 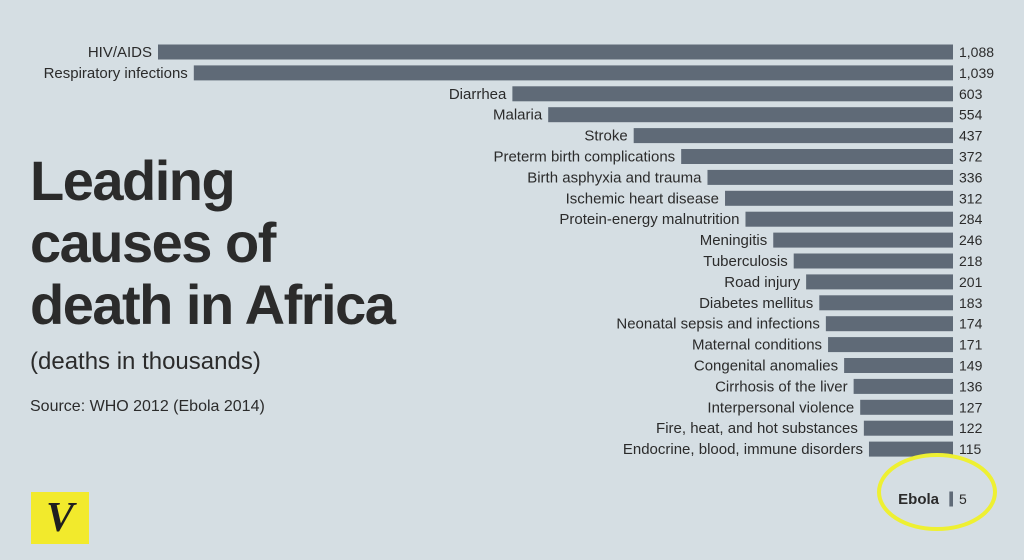 What do you see at coordinates (971, 345) in the screenshot?
I see `value-label-14: 171` at bounding box center [971, 345].